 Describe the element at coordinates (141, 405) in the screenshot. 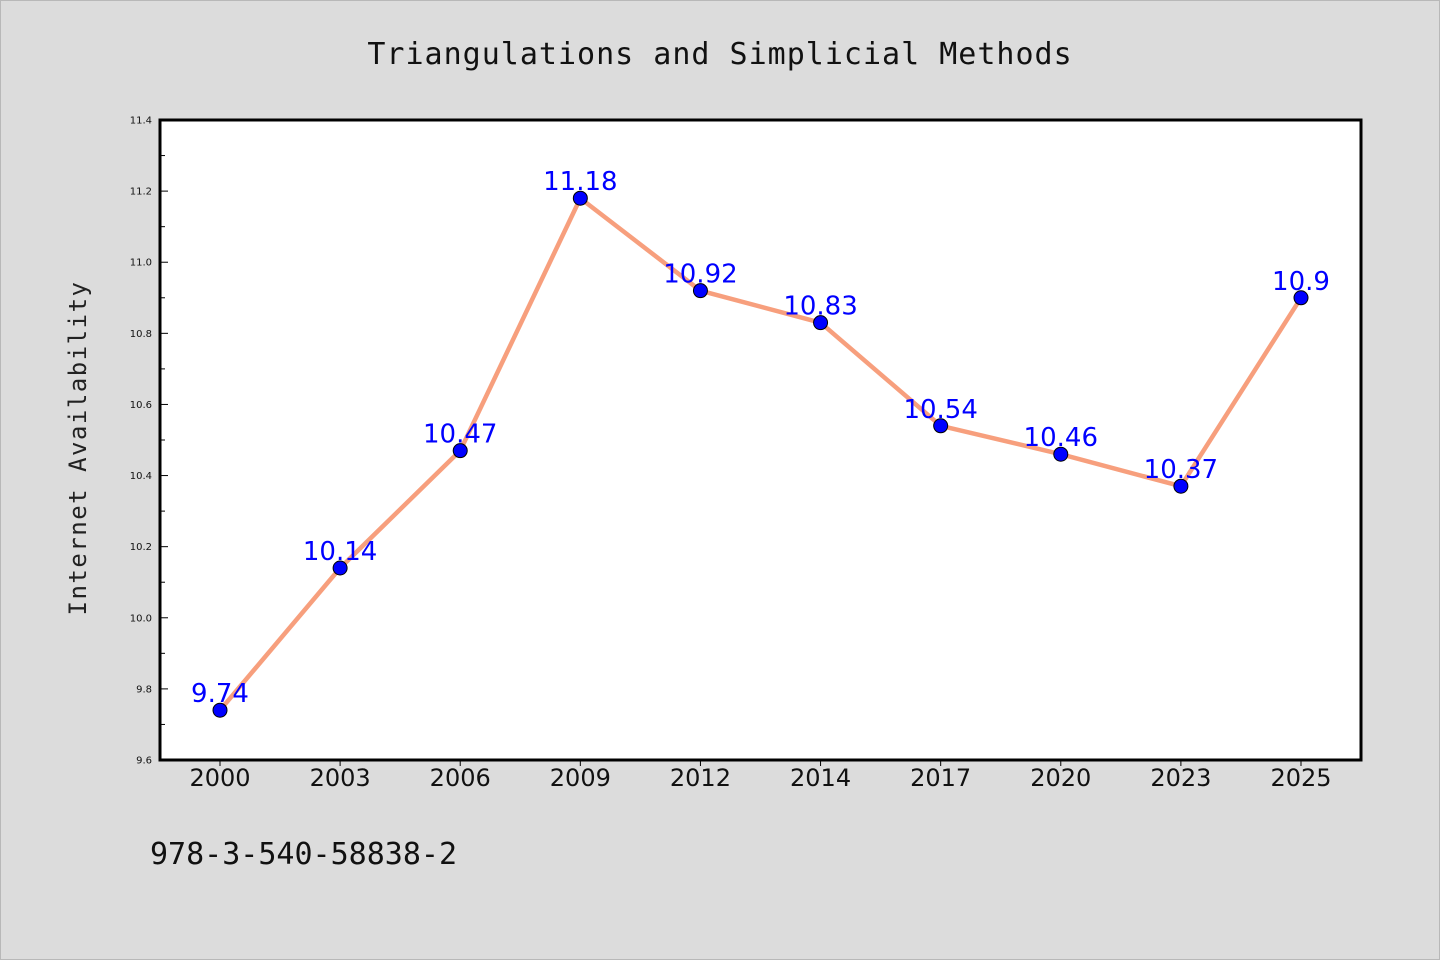

I see `y-tick-label: 10.6` at that location.